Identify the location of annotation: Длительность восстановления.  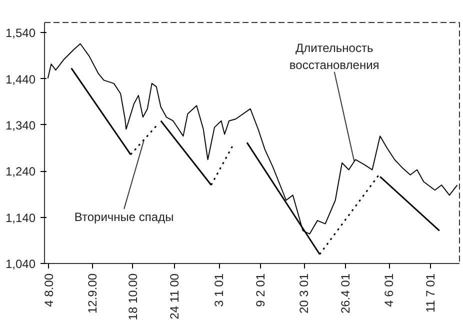
(334, 56).